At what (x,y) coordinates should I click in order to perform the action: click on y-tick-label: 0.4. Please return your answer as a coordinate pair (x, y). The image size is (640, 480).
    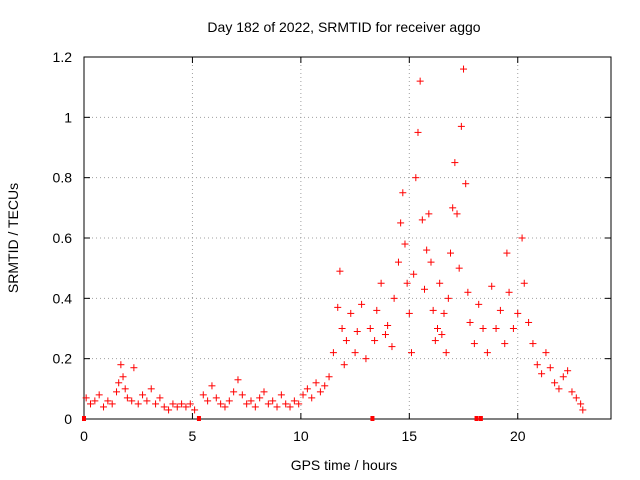
    Looking at the image, I should click on (63, 298).